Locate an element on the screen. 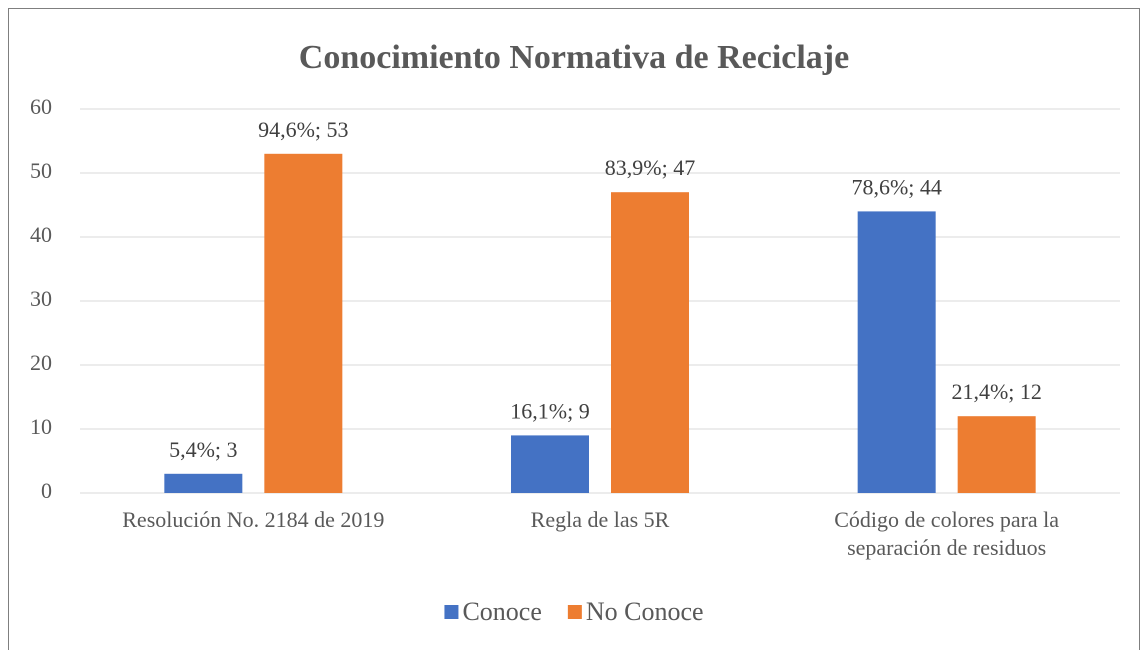  y-tick-label: 30 is located at coordinates (41, 298).